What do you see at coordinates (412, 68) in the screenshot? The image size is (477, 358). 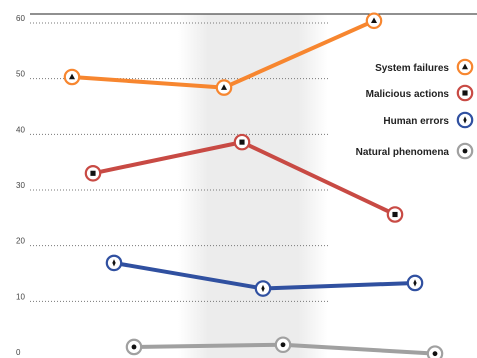 I see `legend-label: System failures` at bounding box center [412, 68].